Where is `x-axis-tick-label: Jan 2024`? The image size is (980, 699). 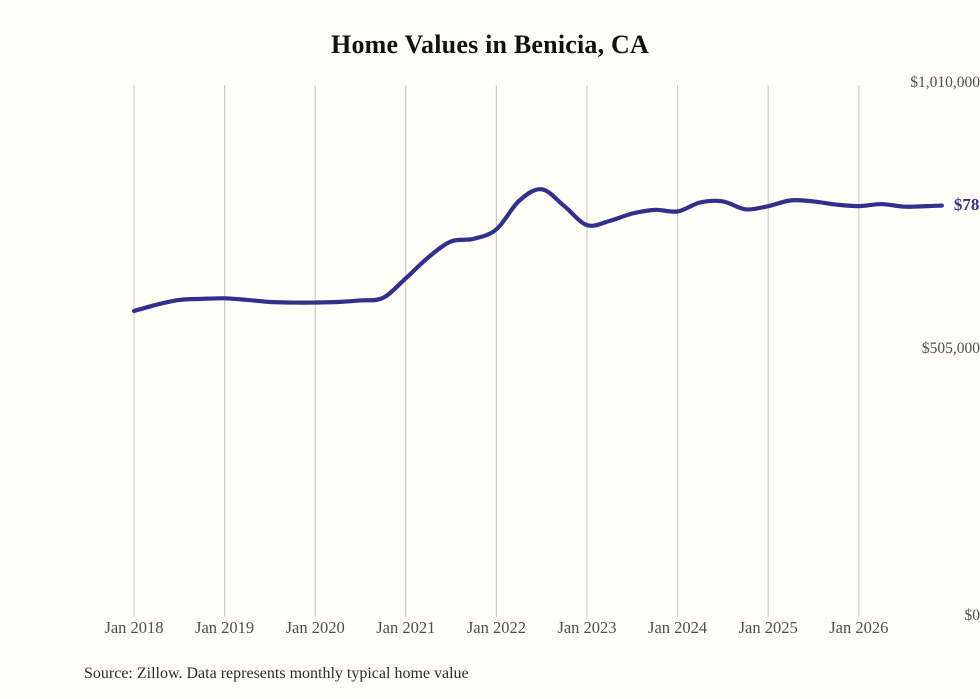
x-axis-tick-label: Jan 2024 is located at coordinates (678, 627).